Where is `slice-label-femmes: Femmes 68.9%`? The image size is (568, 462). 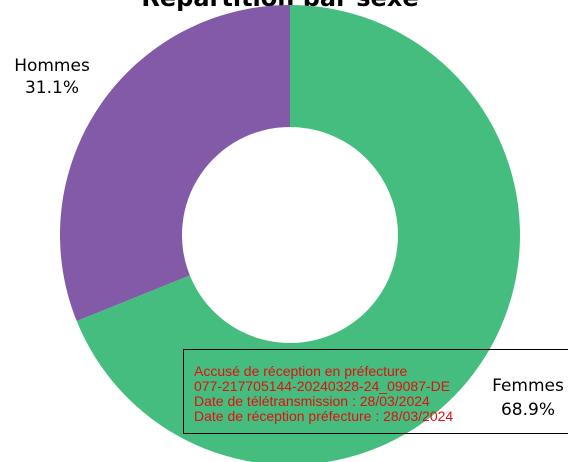
slice-label-femmes: Femmes 68.9% is located at coordinates (528, 398).